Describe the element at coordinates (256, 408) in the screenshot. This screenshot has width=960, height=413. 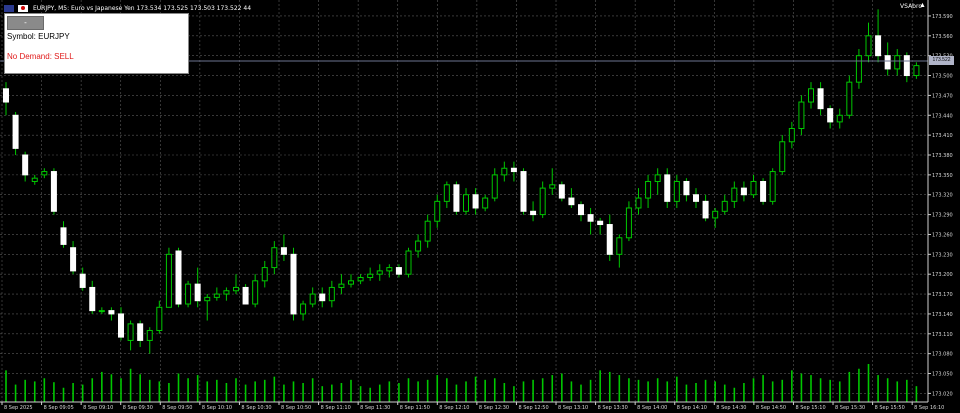
I see `x-tick-label: 8 Sep 10:30` at that location.